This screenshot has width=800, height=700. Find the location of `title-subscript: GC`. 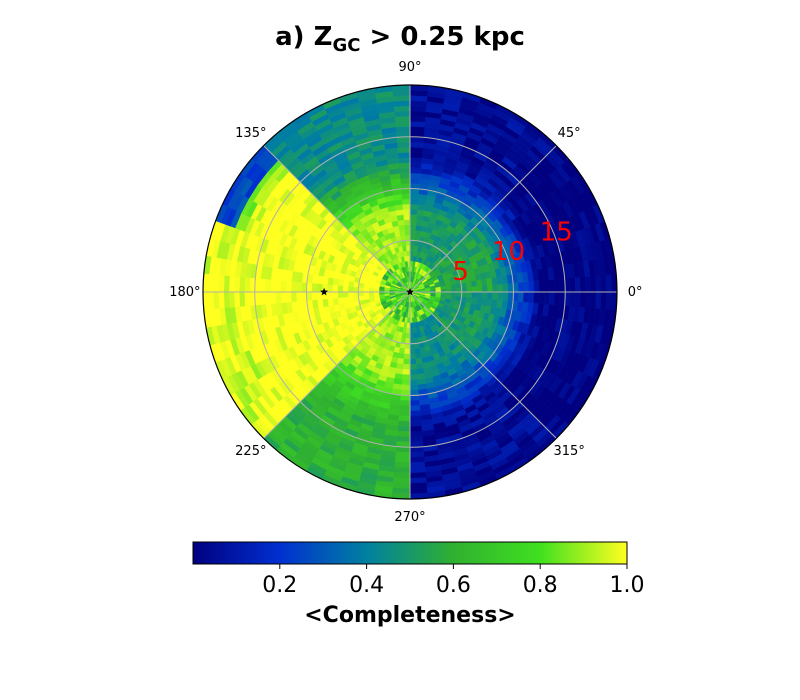

title-subscript: GC is located at coordinates (346, 45).